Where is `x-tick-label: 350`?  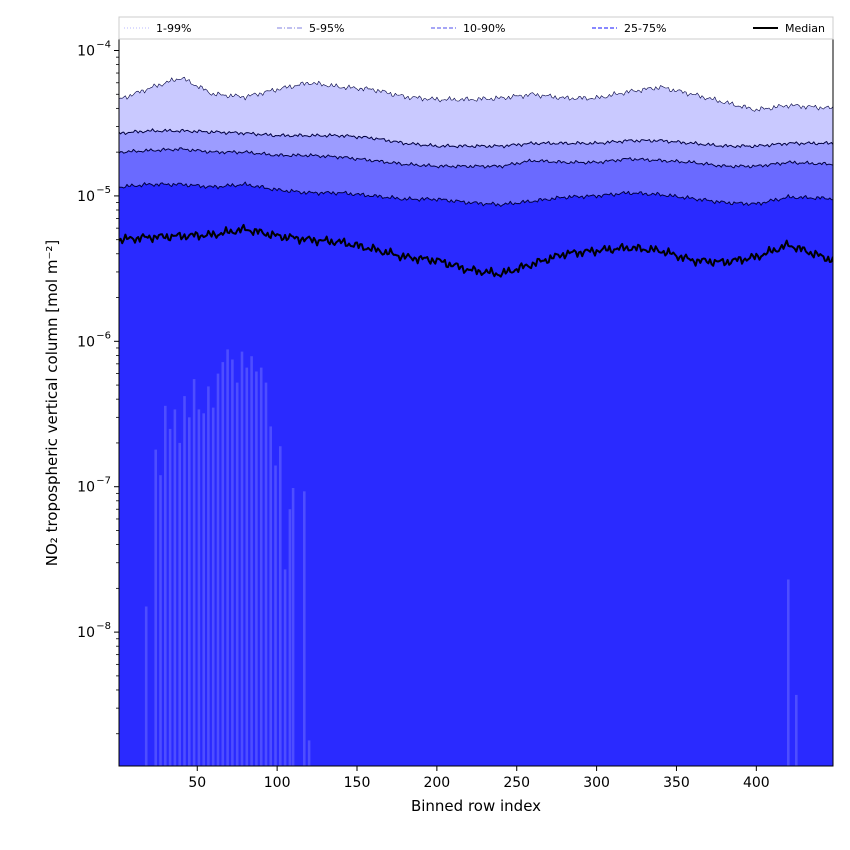
x-tick-label: 350 is located at coordinates (676, 783).